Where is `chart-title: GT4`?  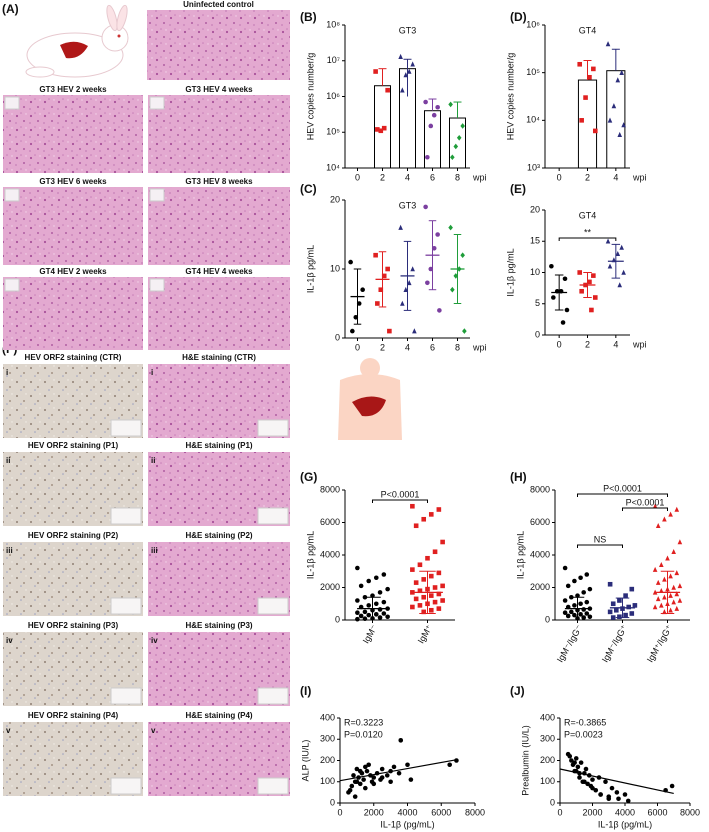
chart-title: GT4 is located at coordinates (588, 30).